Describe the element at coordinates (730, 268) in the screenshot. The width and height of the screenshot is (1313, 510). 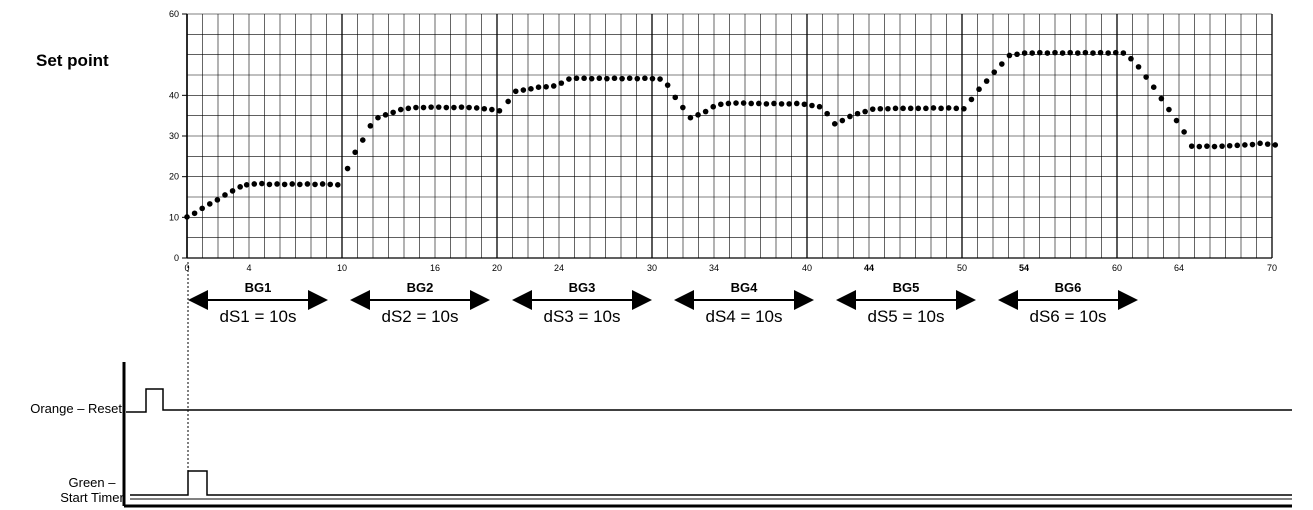
I see `x-axis: 0 4 10 16 20 24 30 34 40 44 50 54 60 64 70` at that location.